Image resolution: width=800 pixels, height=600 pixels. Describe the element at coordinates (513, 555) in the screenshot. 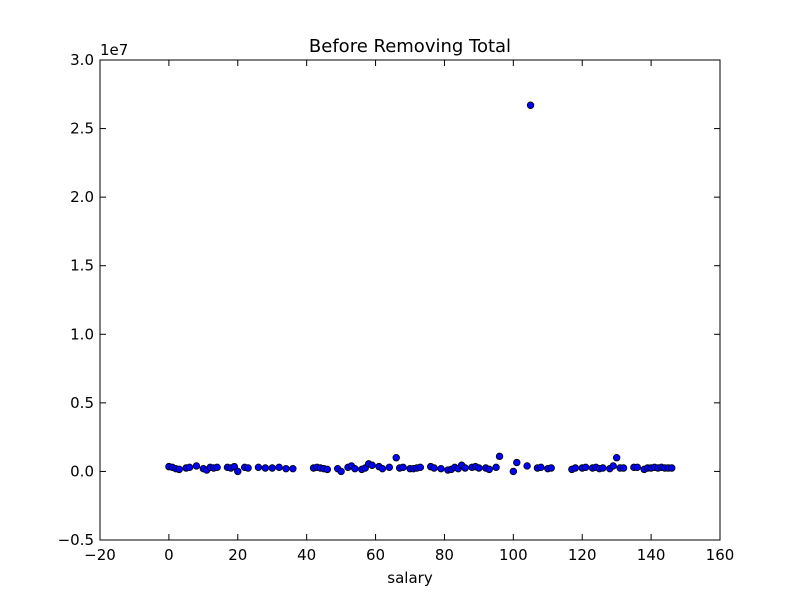

I see `x-tick-label: 100` at that location.